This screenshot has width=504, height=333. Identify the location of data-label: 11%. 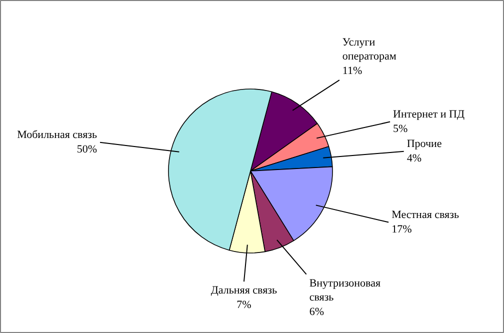
(352, 71).